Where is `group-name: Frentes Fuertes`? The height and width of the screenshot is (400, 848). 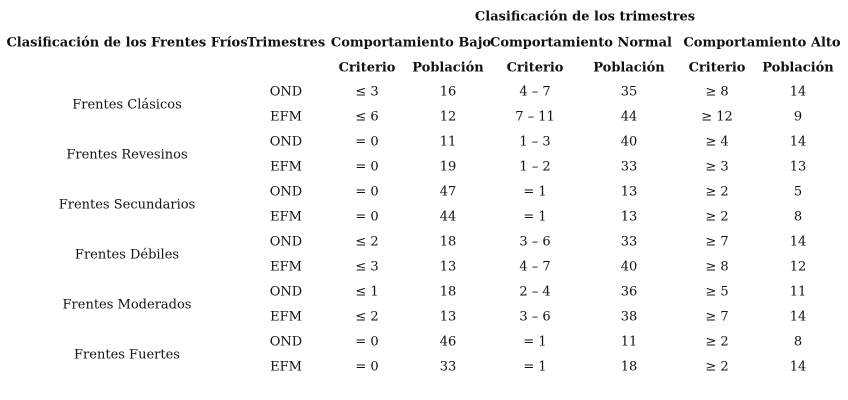 group-name: Frentes Fuertes is located at coordinates (127, 354).